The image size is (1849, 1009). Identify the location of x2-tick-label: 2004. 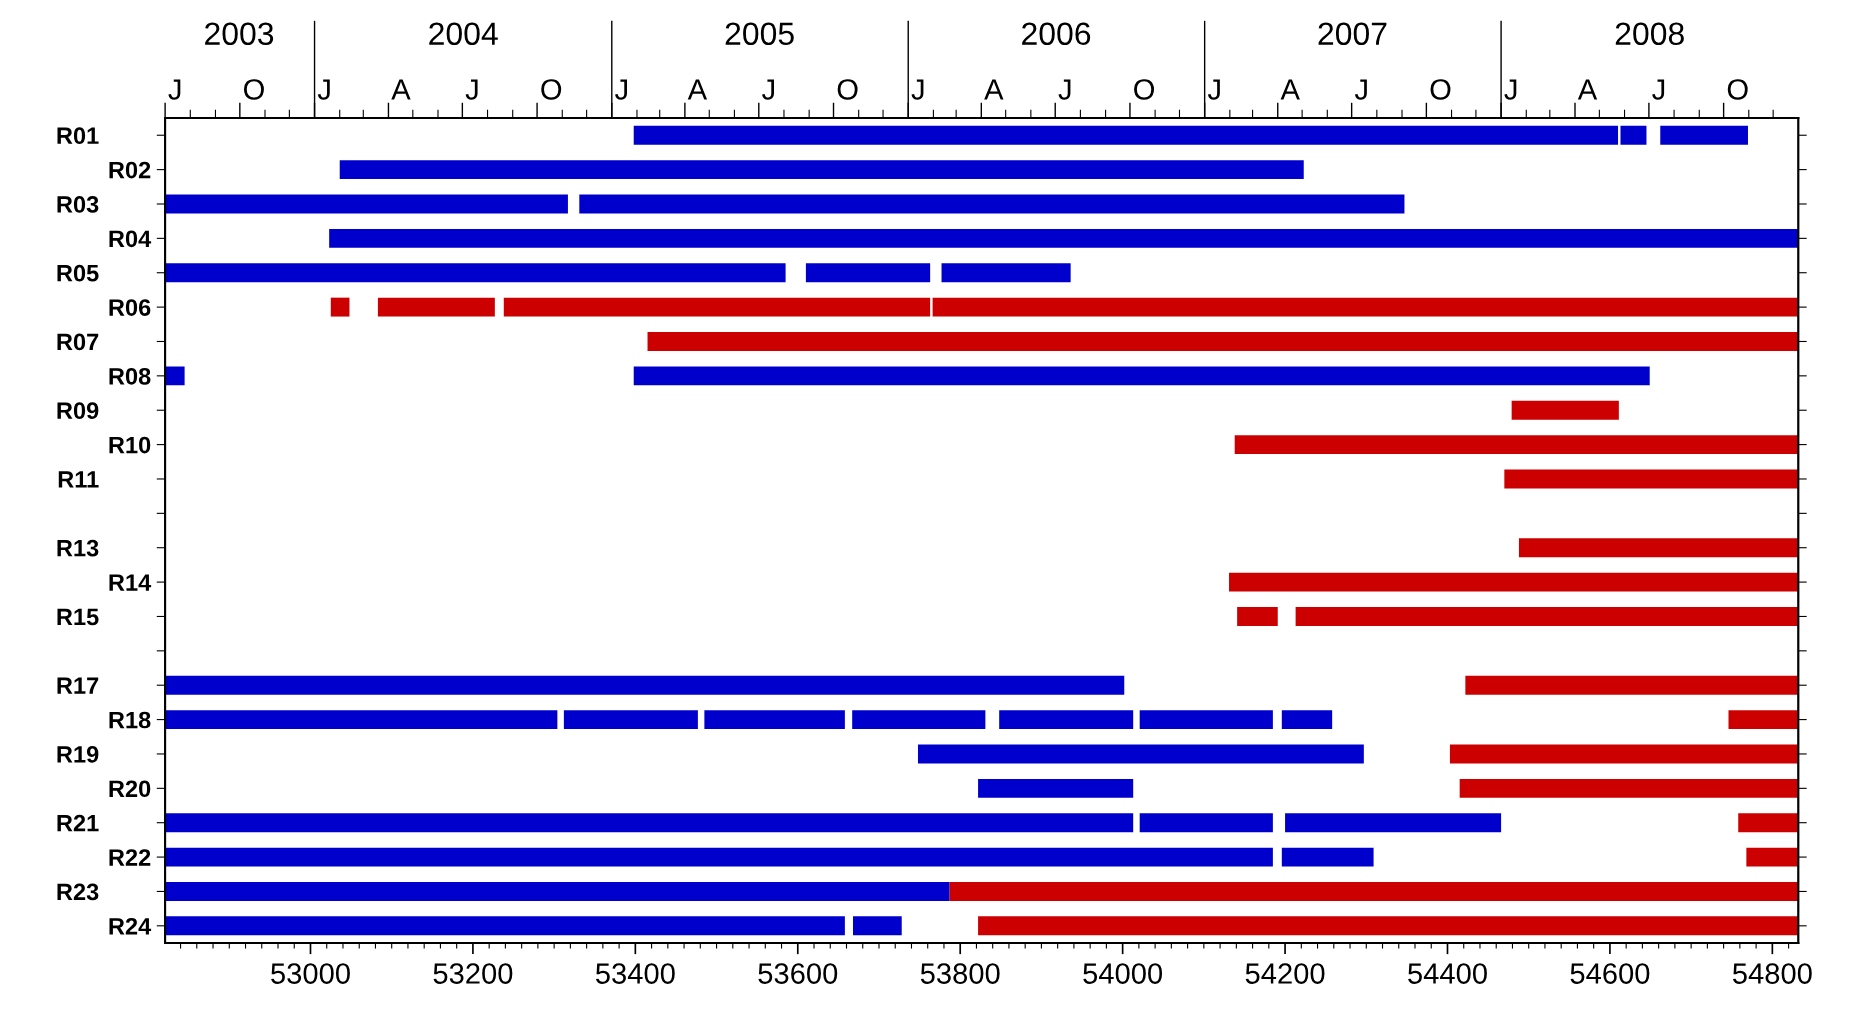
(463, 34).